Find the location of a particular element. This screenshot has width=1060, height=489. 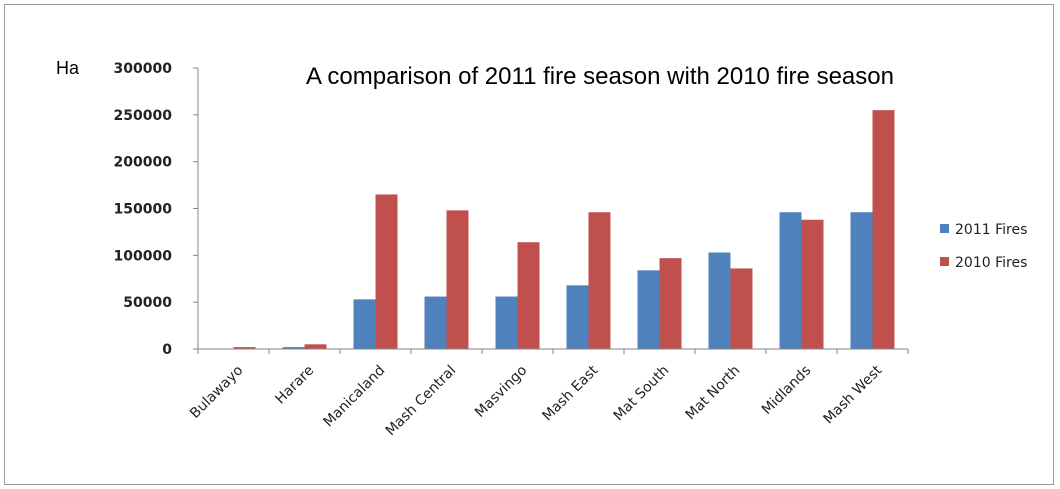

bar-2011-mash-east is located at coordinates (577, 317).